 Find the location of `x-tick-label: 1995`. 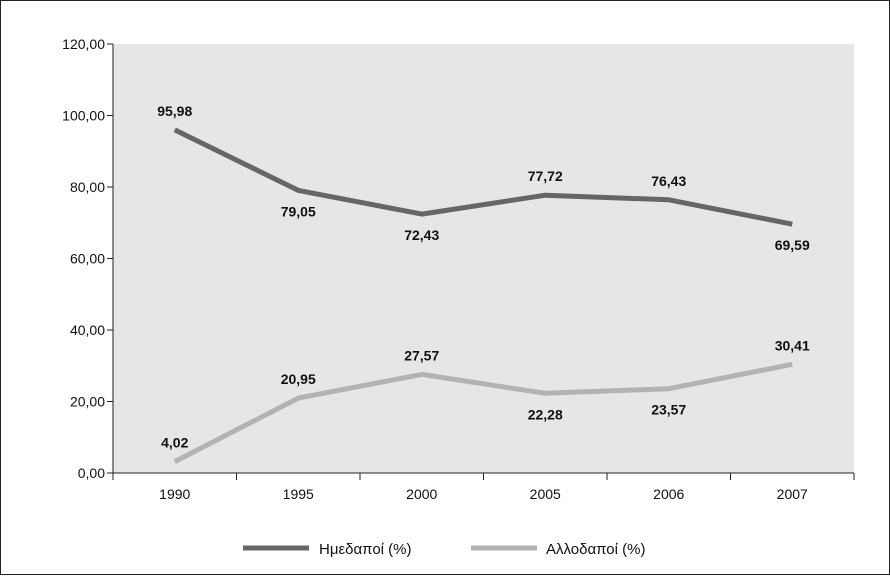

x-tick-label: 1995 is located at coordinates (298, 494).